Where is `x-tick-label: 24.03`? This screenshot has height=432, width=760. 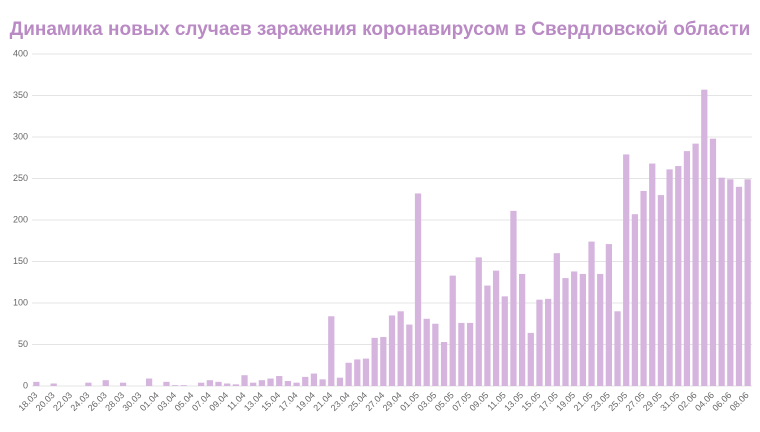 x-tick-label: 24.03 is located at coordinates (79, 401).